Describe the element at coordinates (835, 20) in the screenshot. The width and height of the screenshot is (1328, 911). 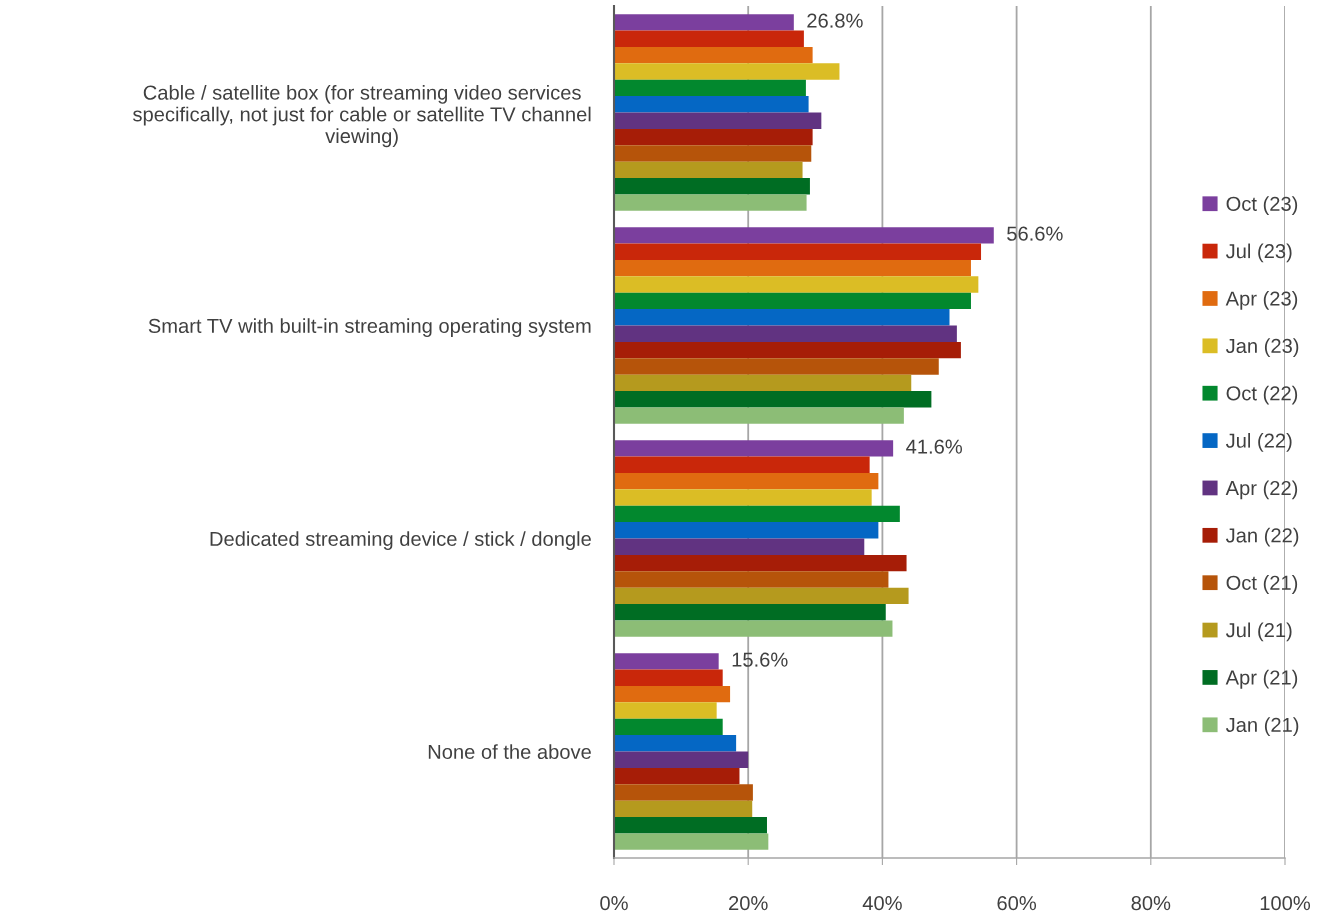
I see `data-label: 26.8%` at that location.